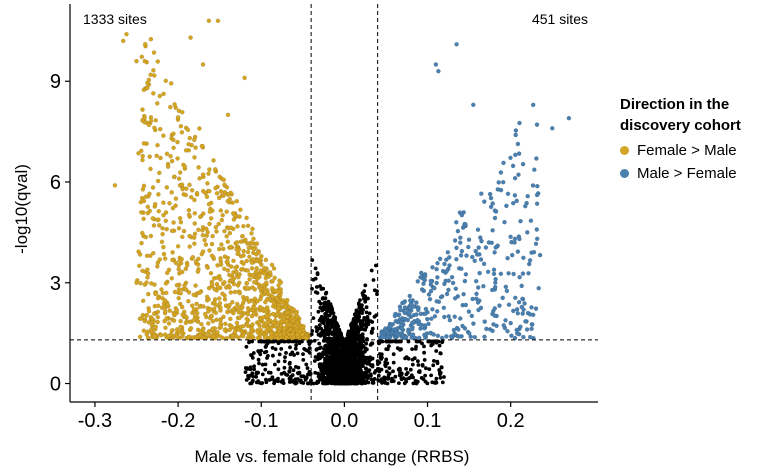 The width and height of the screenshot is (764, 472). Describe the element at coordinates (261, 421) in the screenshot. I see `x-tick-label: -0.1` at that location.